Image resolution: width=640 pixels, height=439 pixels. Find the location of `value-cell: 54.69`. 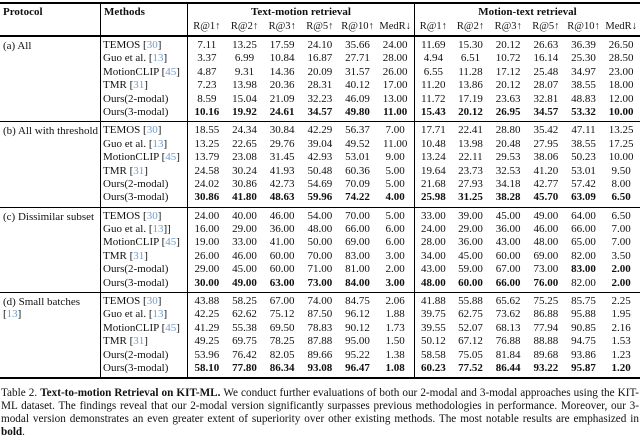

value-cell: 54.69 is located at coordinates (320, 183).